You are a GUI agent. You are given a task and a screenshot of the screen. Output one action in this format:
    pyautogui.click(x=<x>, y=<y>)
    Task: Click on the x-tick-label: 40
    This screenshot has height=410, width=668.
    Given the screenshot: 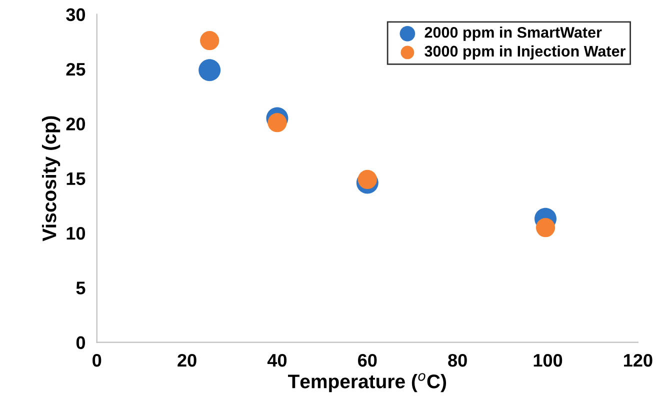 What is the action you would take?
    pyautogui.click(x=277, y=360)
    